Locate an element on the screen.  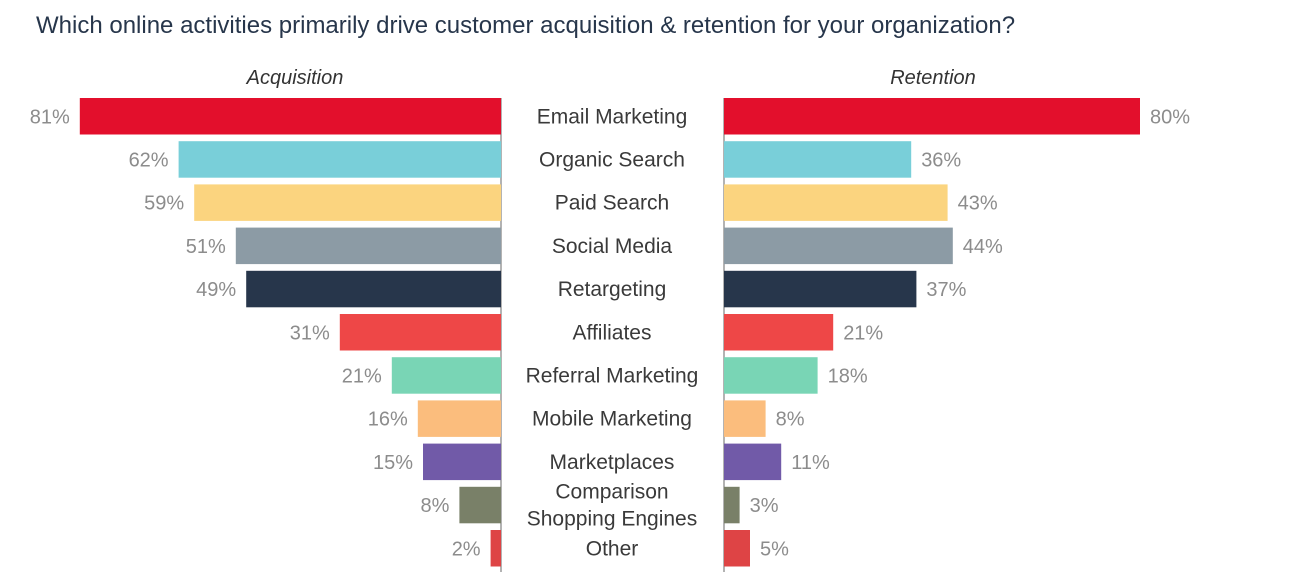
retention-value-label: 8% is located at coordinates (790, 420).